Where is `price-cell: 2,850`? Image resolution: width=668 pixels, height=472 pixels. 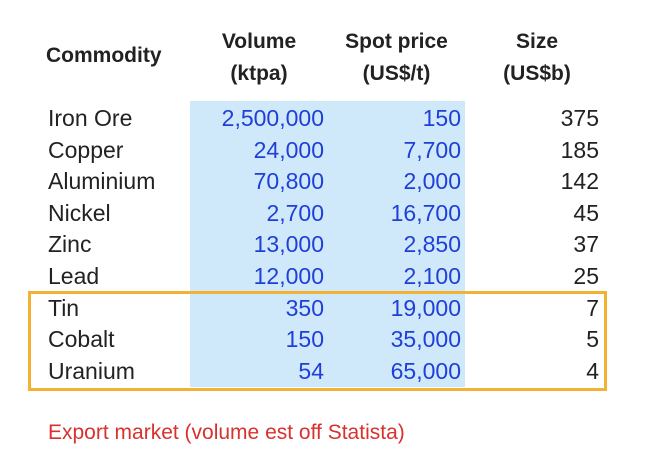
price-cell: 2,850 is located at coordinates (432, 244).